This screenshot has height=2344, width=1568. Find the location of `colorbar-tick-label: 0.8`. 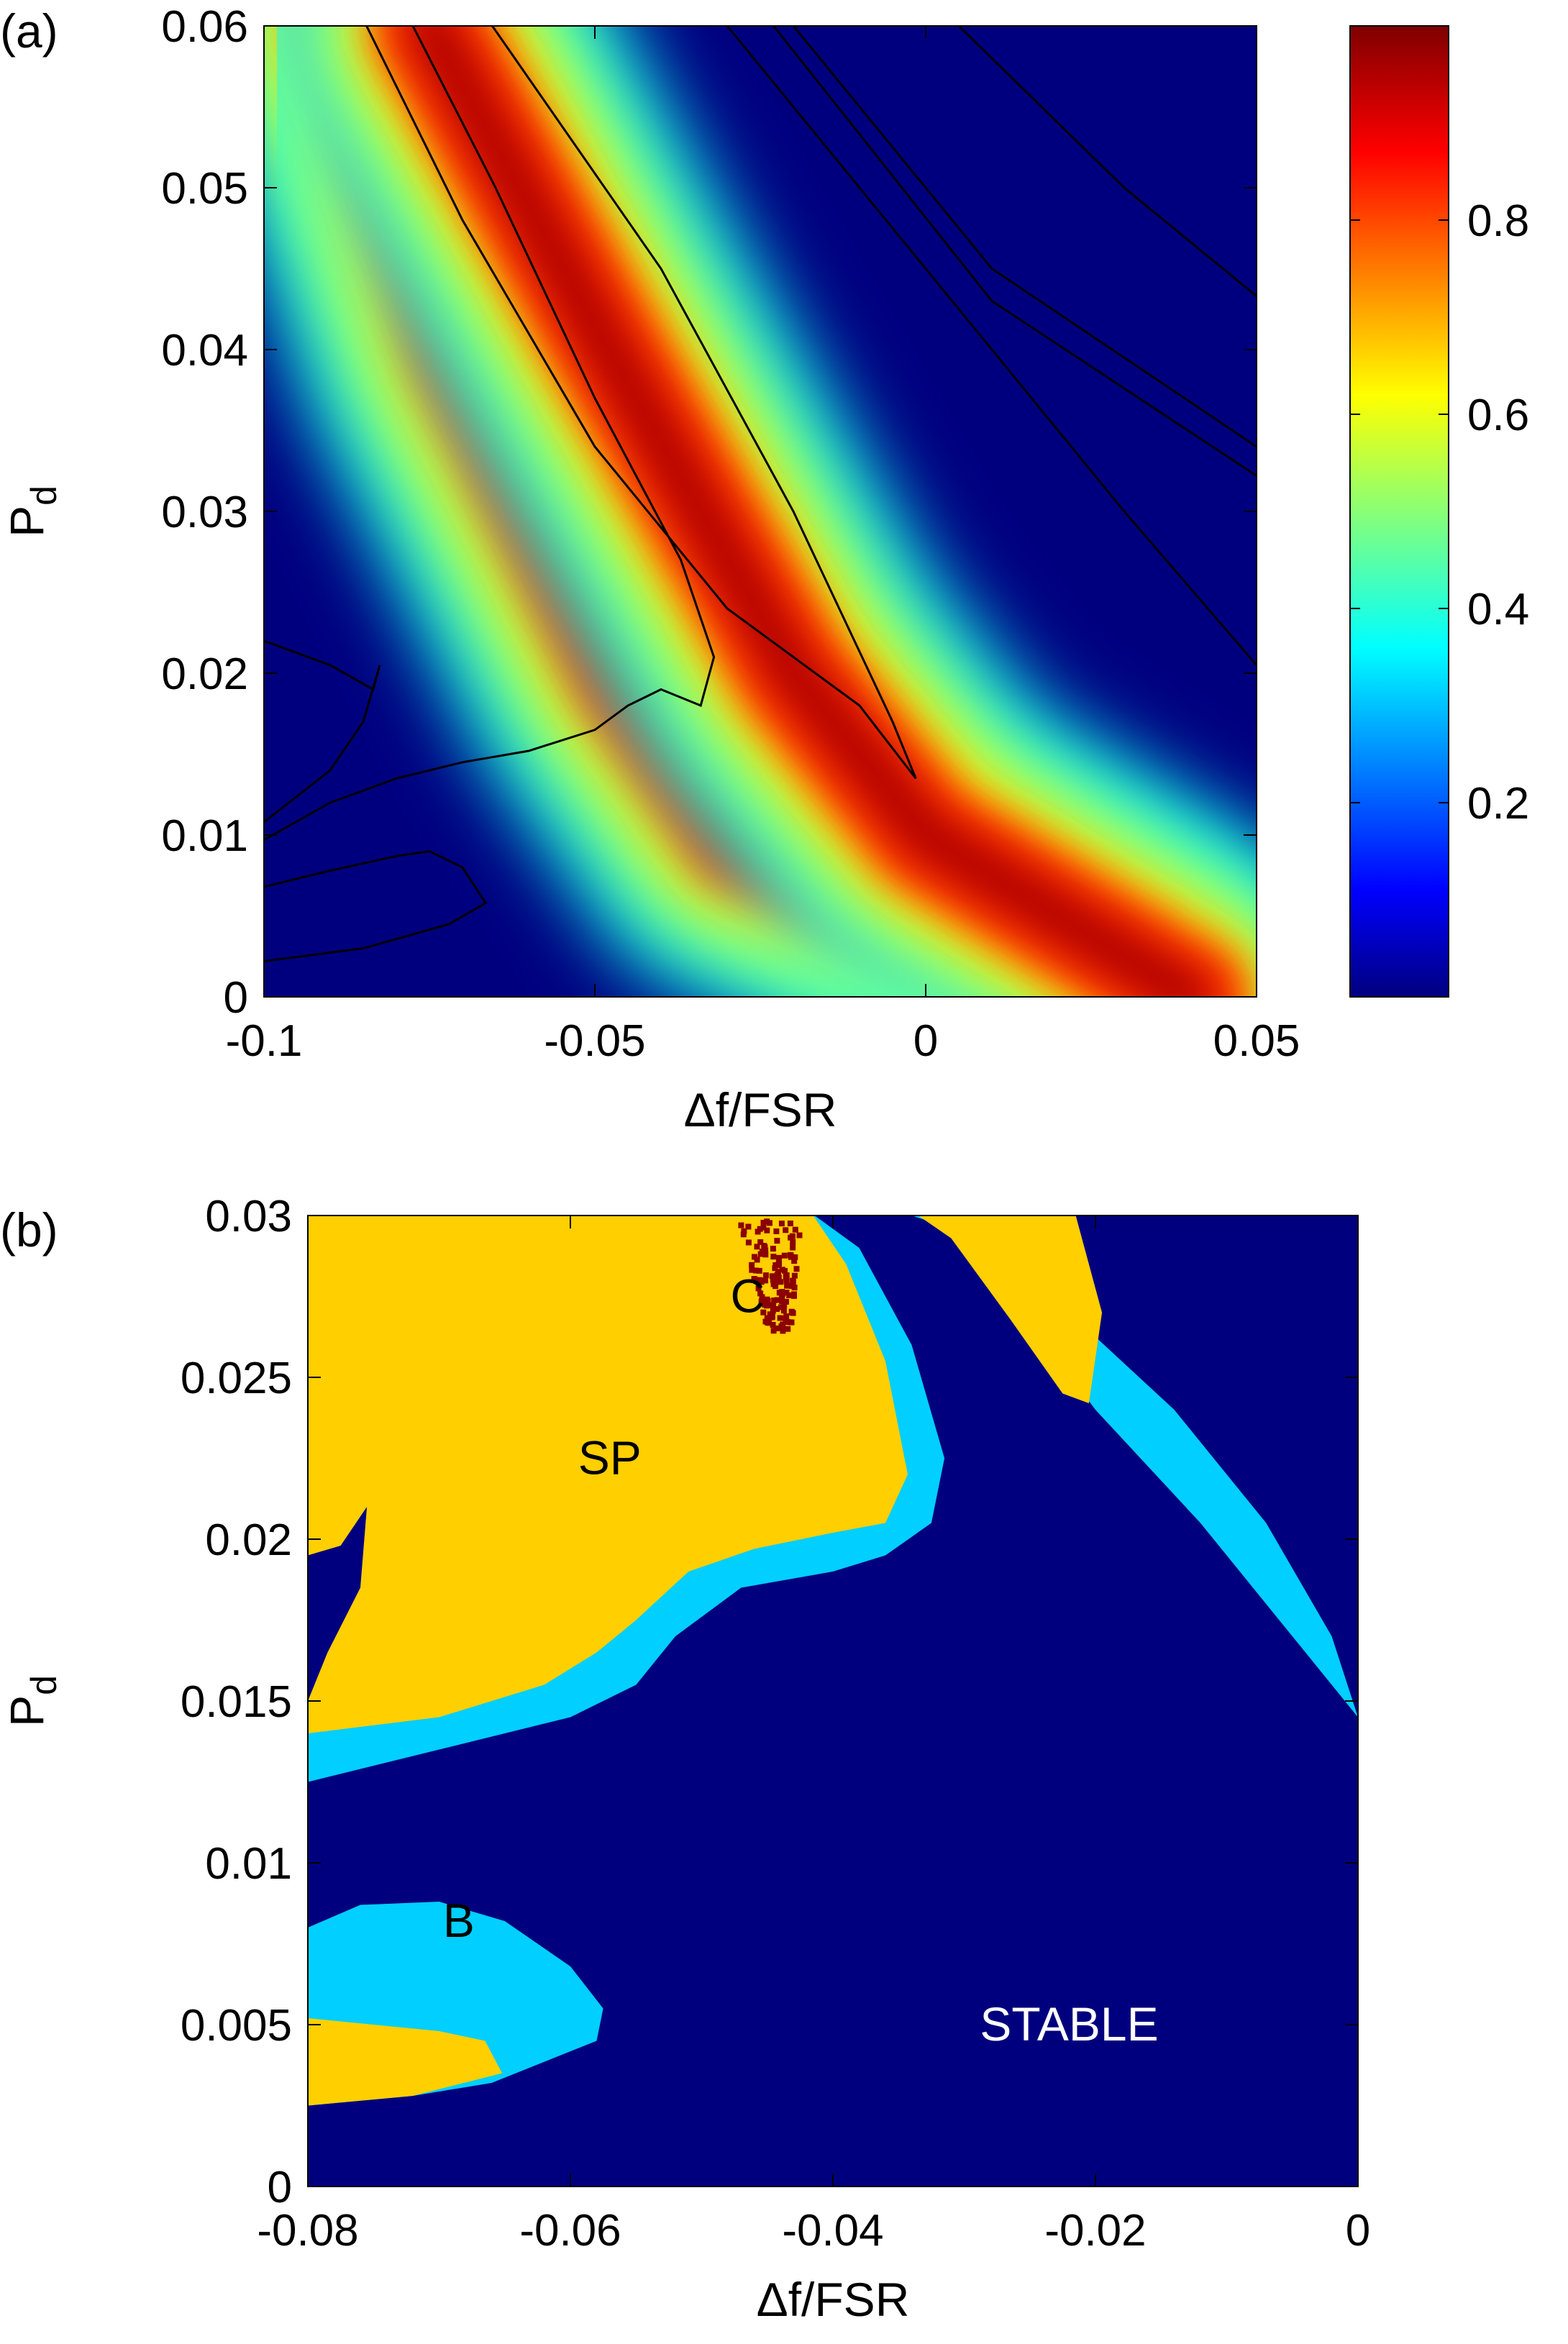

colorbar-tick-label: 0.8 is located at coordinates (1498, 221).